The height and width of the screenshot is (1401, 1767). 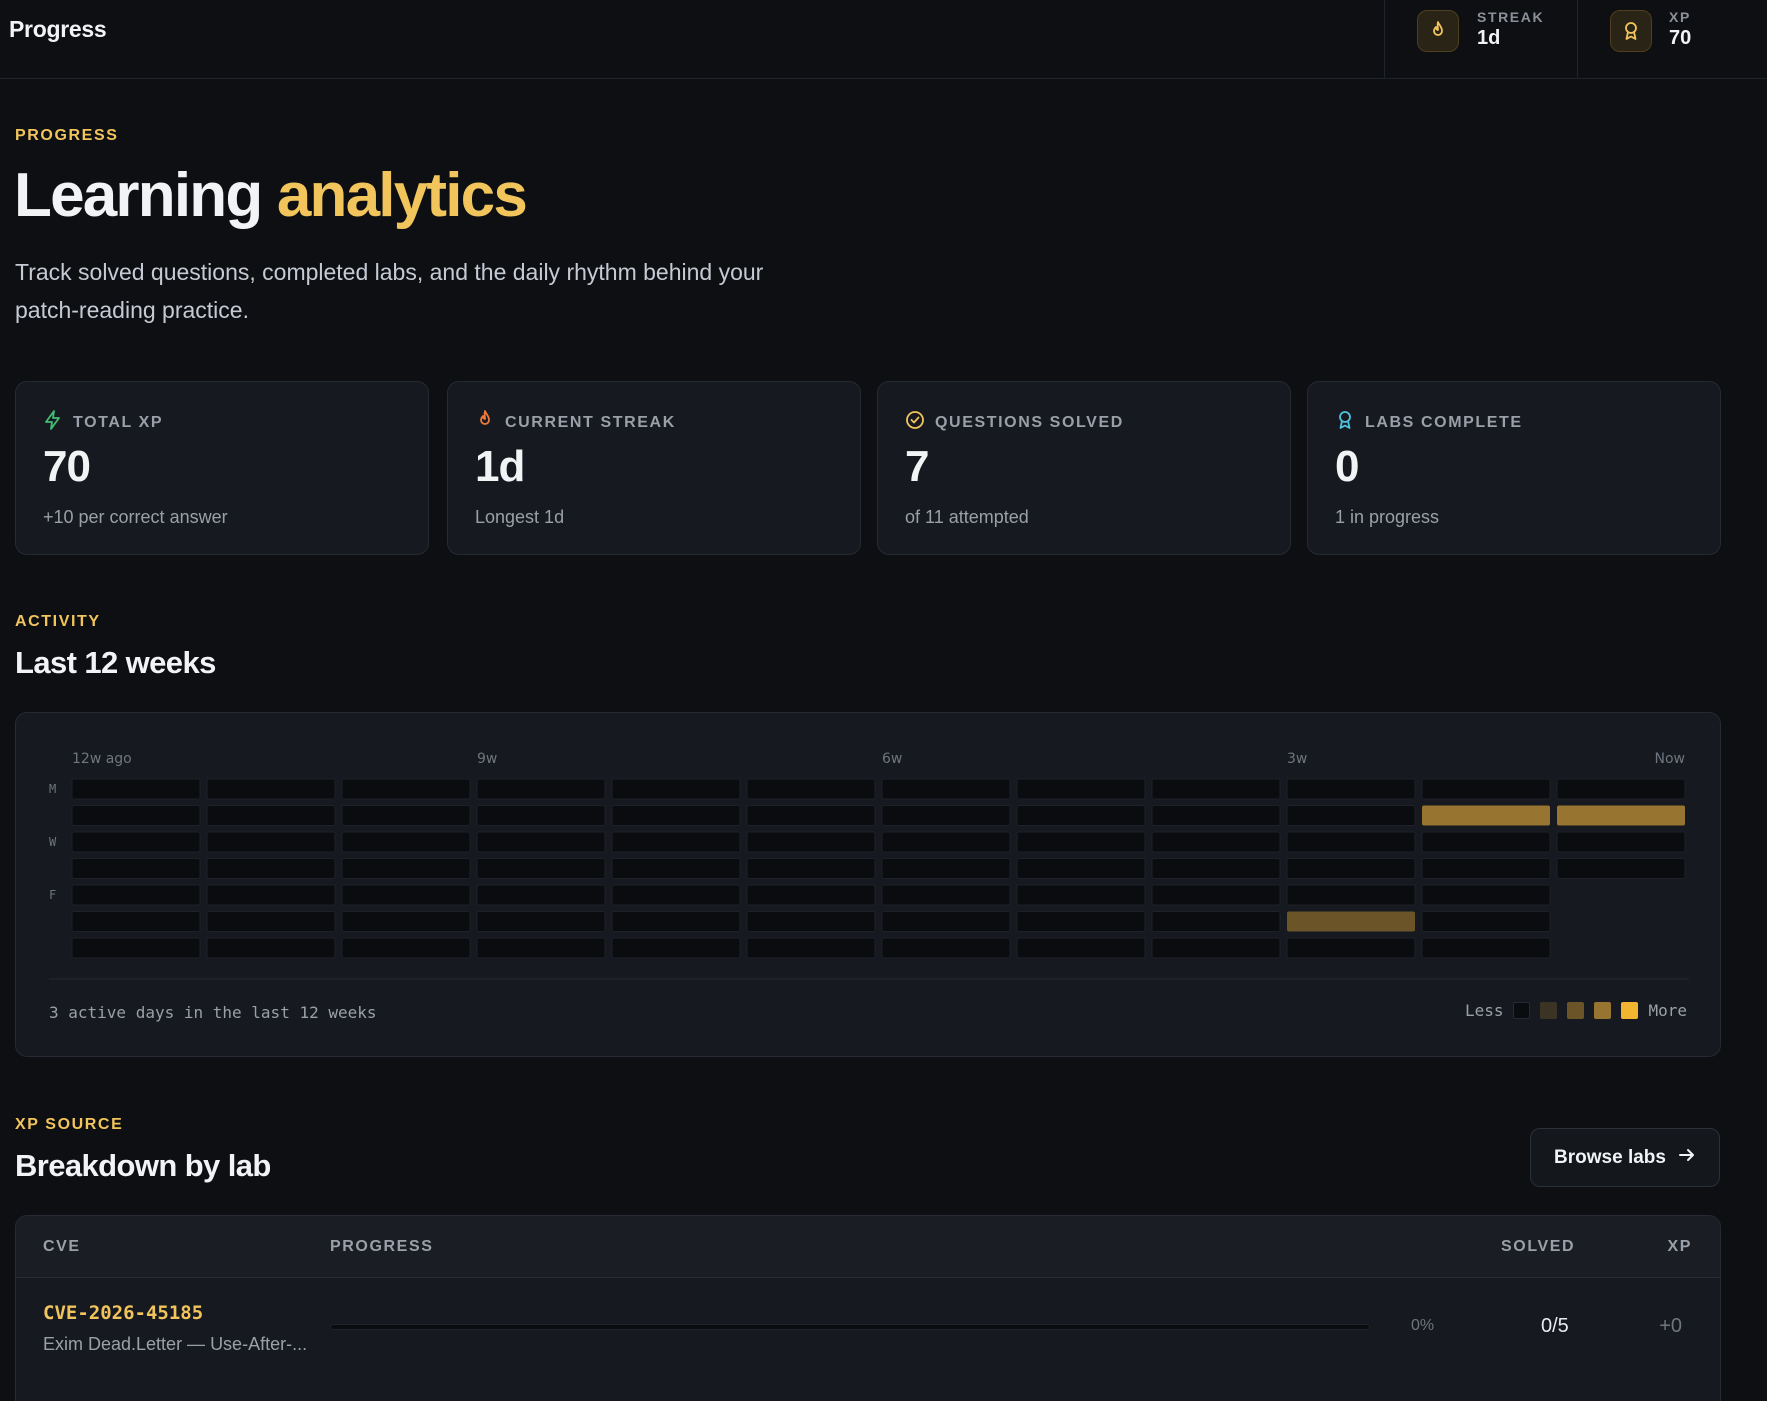 I want to click on arrow-right-icon, so click(x=1687, y=1158).